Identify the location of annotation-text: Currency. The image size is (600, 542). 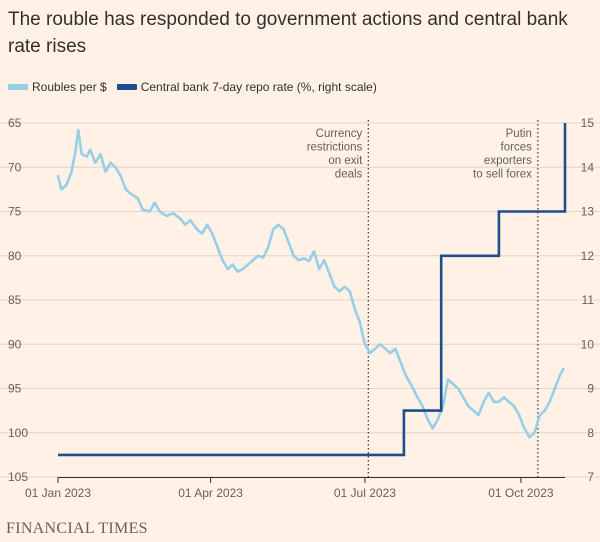
(339, 134).